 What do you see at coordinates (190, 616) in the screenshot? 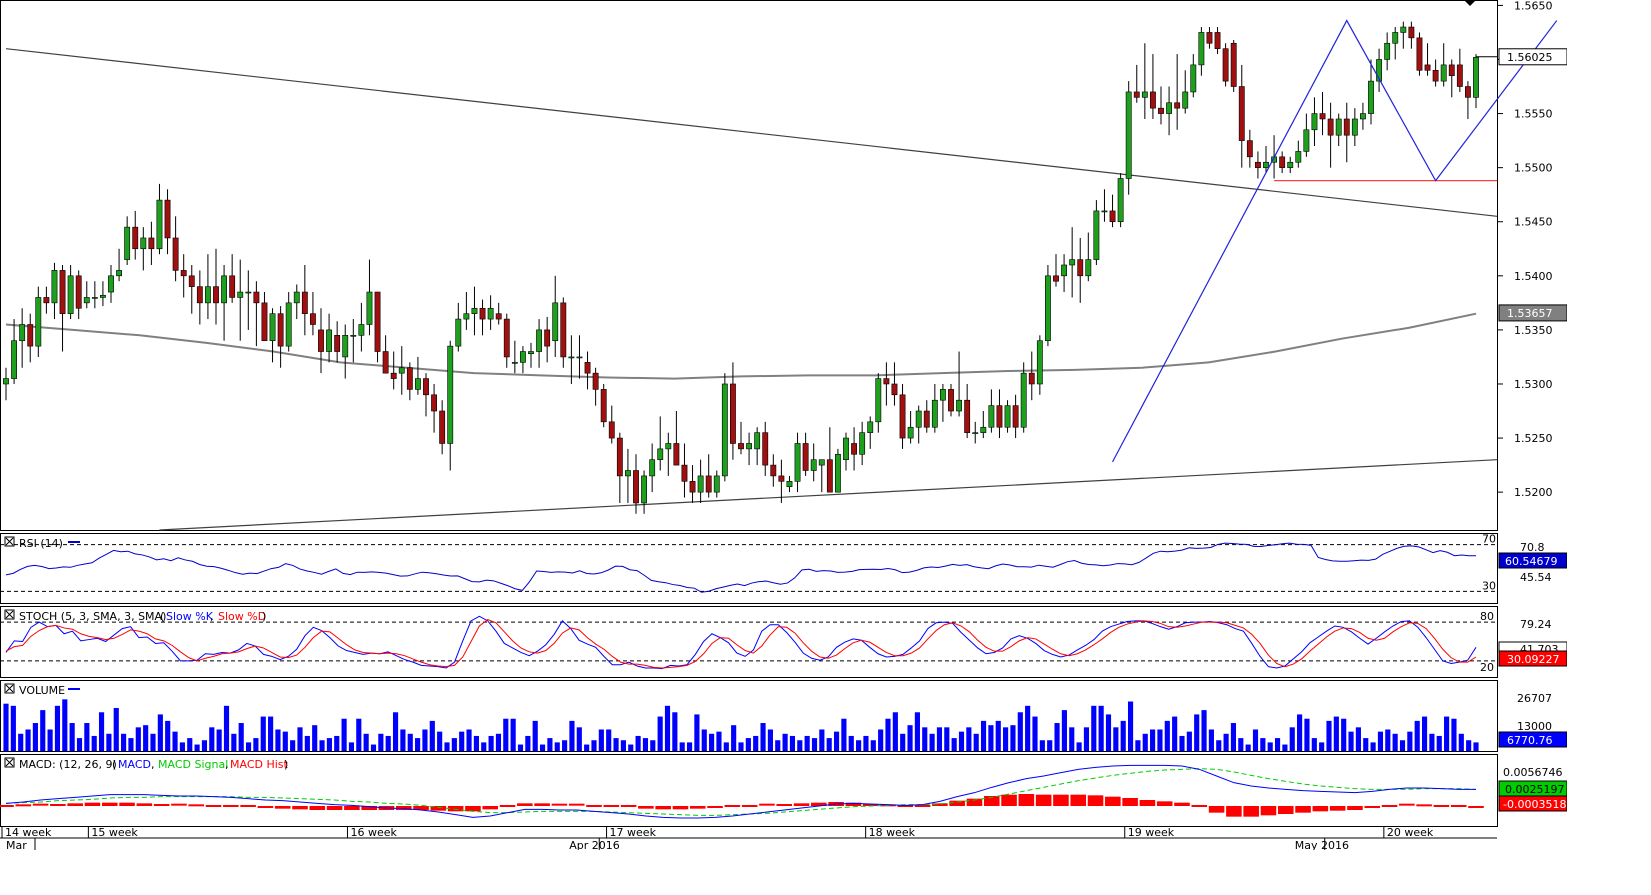
I see `stoch-legend-k: Slow %K` at bounding box center [190, 616].